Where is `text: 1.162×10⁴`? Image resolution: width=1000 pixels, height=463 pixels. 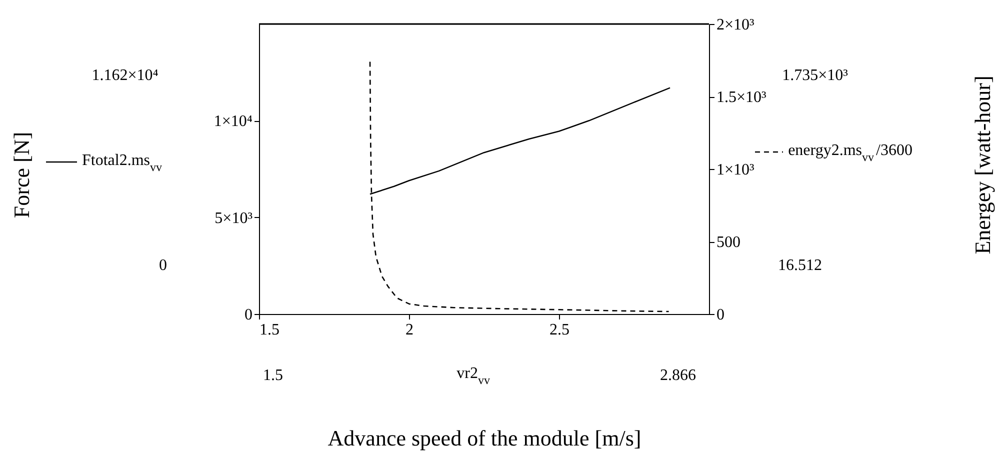 text: 1.162×10⁴ is located at coordinates (125, 75).